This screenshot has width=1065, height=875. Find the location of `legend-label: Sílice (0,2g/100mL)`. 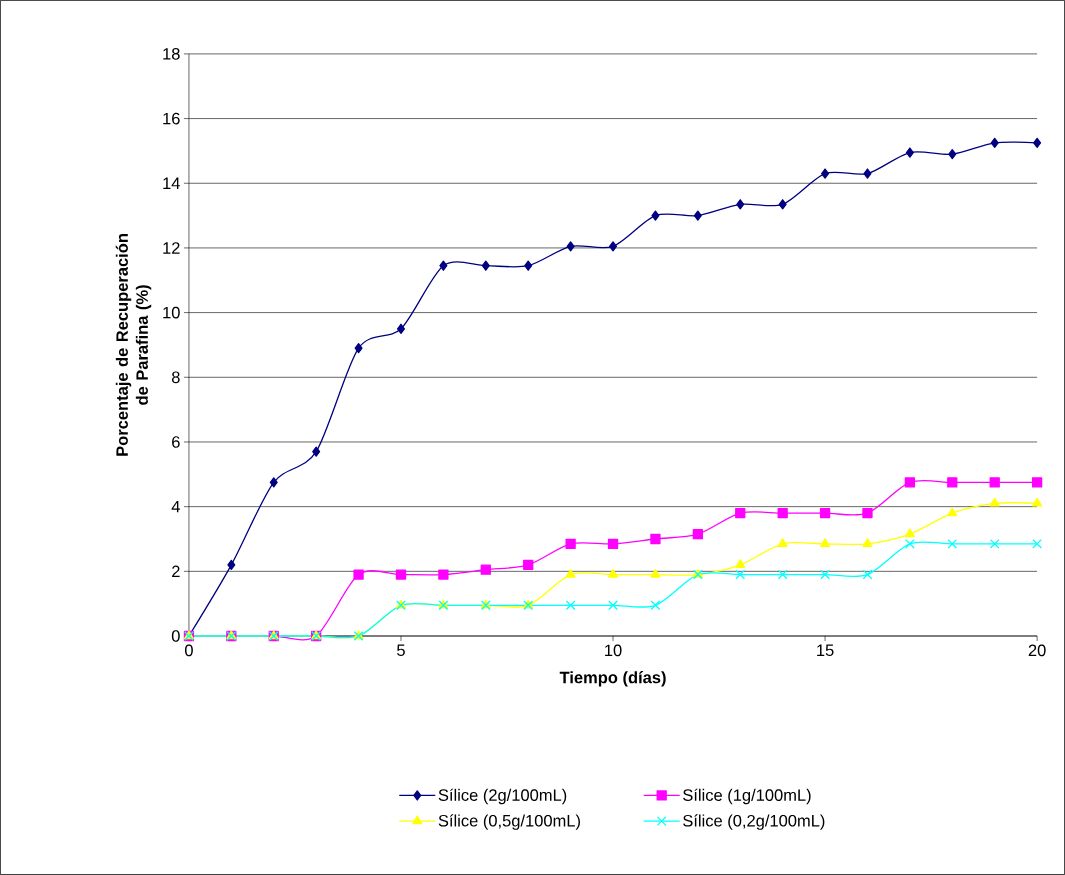

legend-label: Sílice (0,2g/100mL) is located at coordinates (754, 822).